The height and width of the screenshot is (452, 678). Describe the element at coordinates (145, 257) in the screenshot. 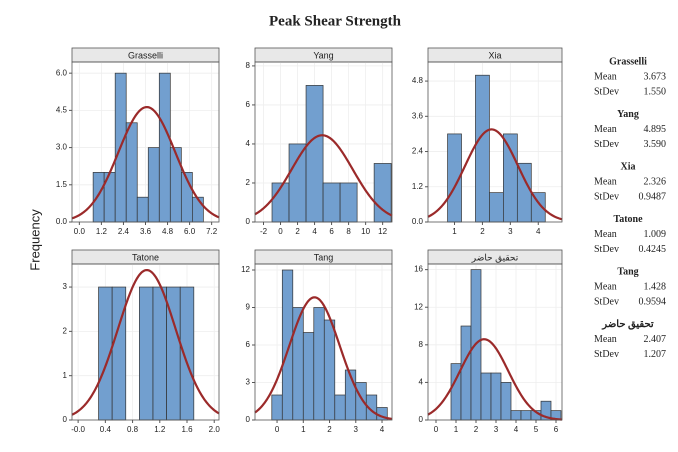

I see `panel-title: Tatone` at that location.